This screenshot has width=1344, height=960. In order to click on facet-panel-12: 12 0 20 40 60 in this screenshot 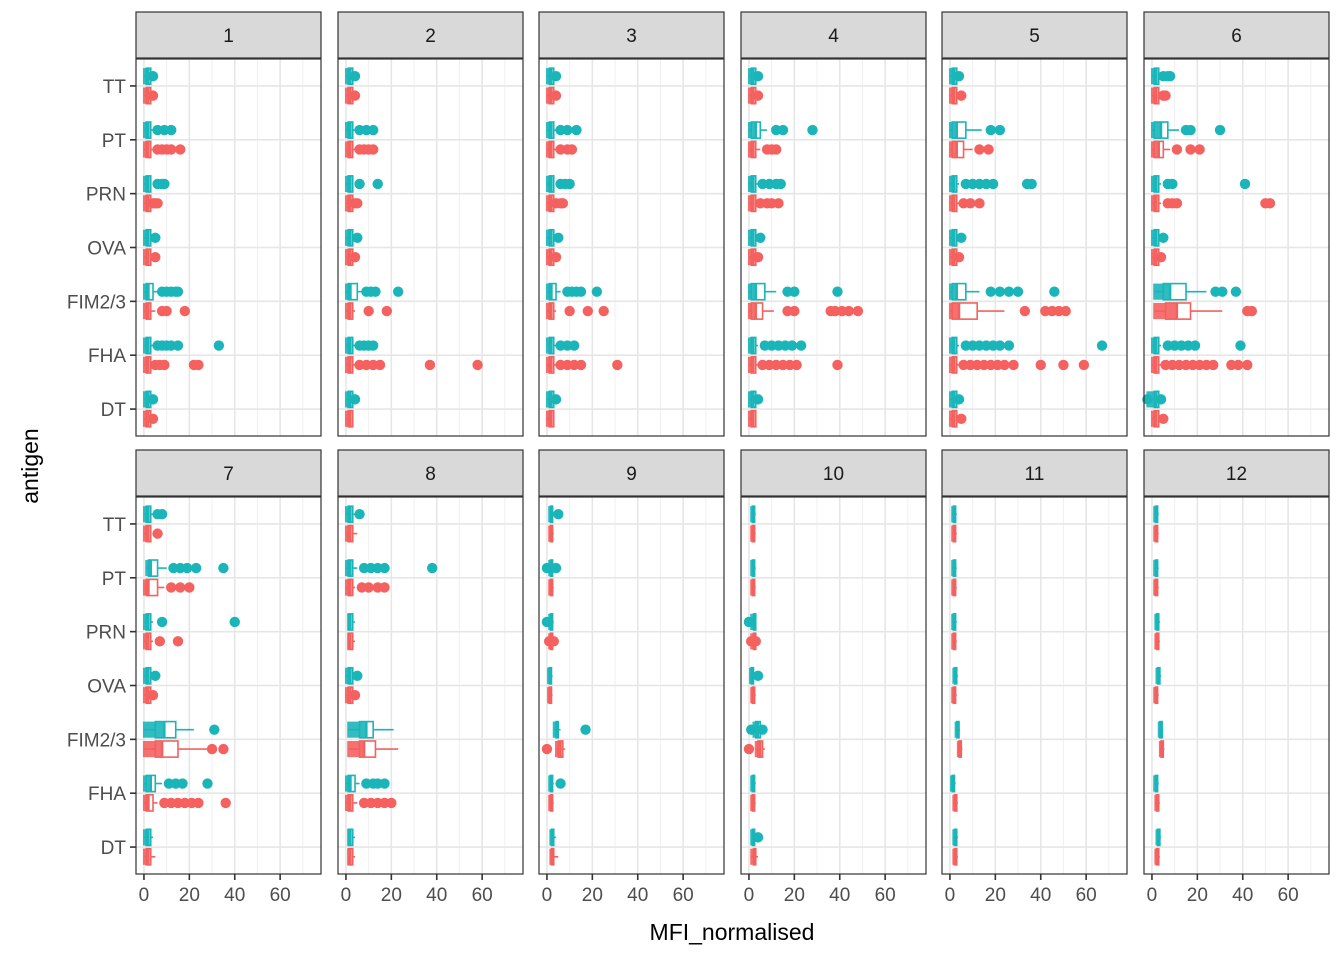, I will do `click(1236, 677)`.